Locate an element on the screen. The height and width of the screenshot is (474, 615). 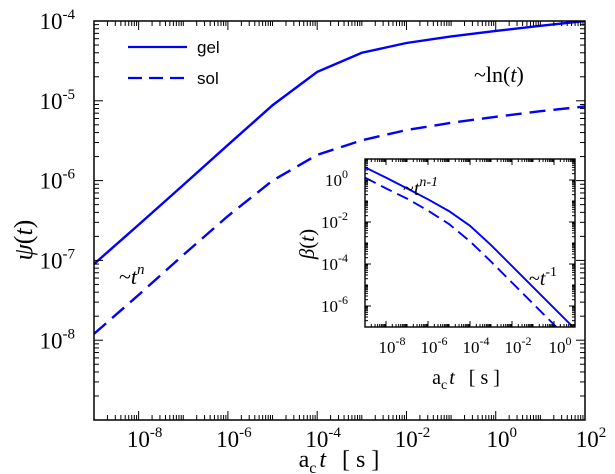
inset-y-label-open: ( is located at coordinates (307, 245).